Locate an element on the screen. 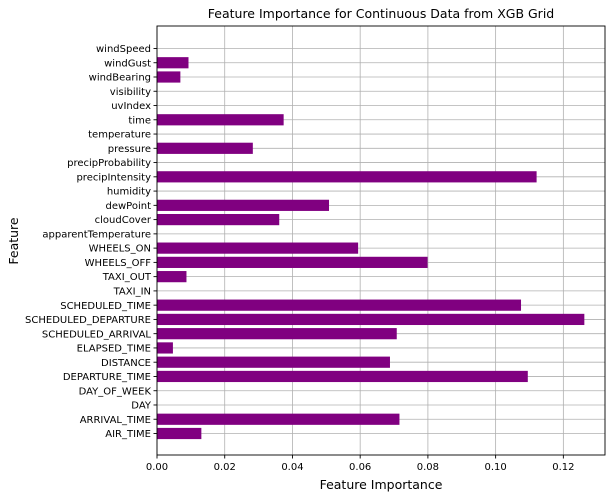 The height and width of the screenshot is (503, 611). y-tick-label: visibility is located at coordinates (130, 92).